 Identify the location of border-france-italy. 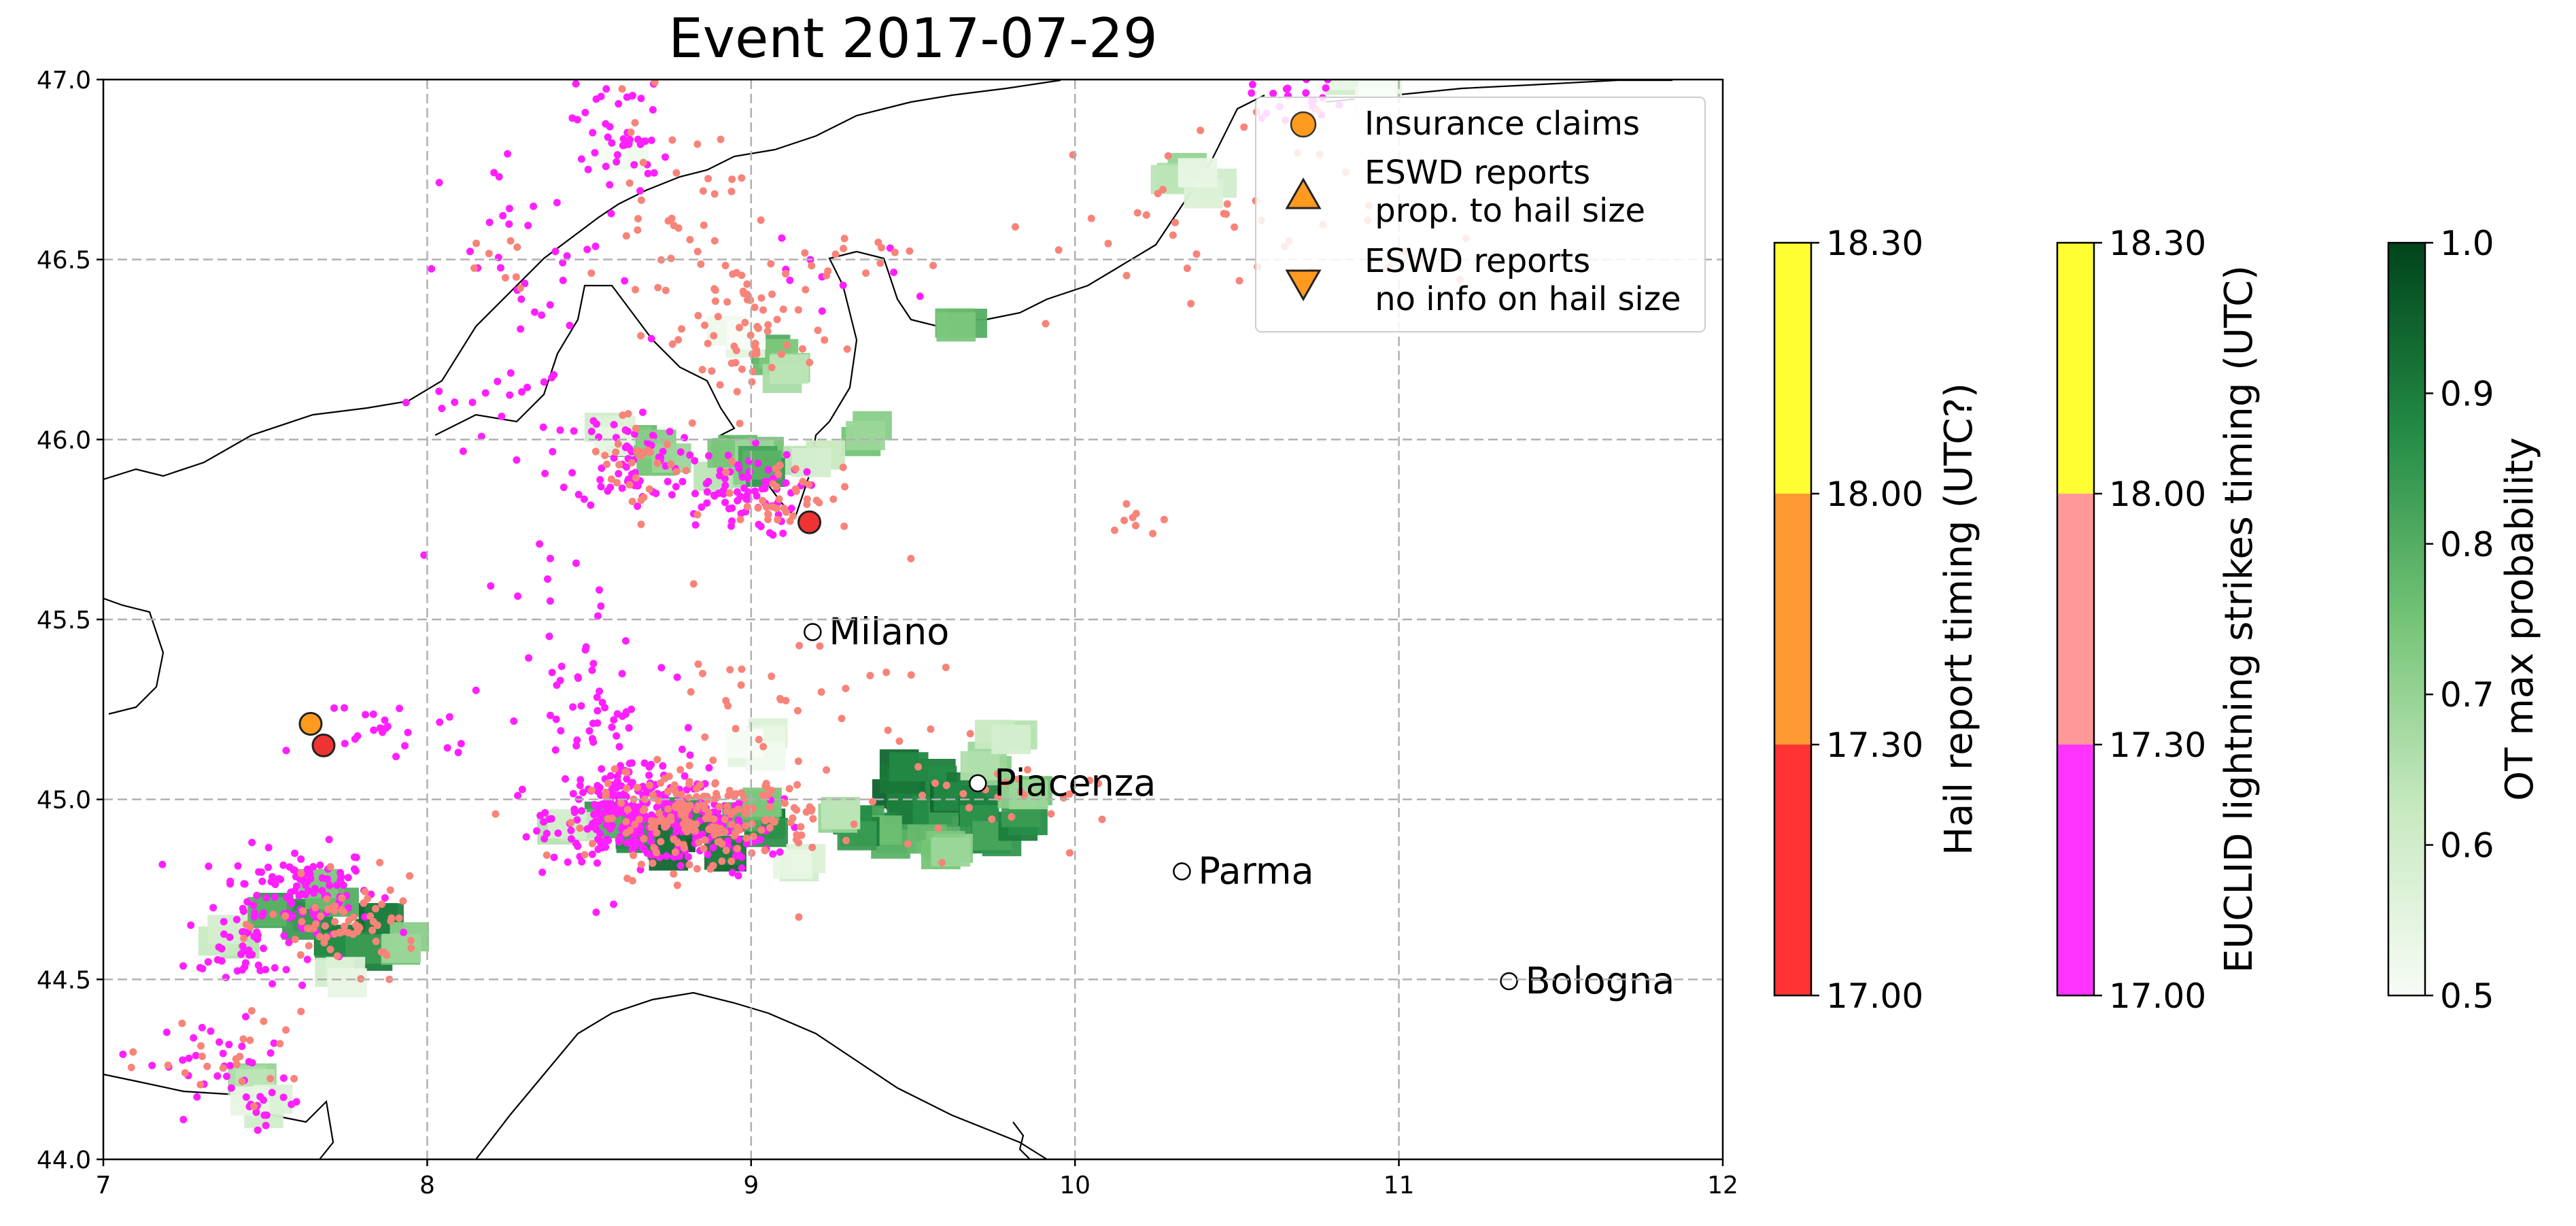
(134, 656).